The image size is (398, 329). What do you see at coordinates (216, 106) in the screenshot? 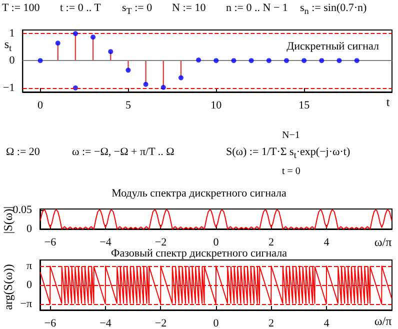
I see `x-tick-label: 10` at bounding box center [216, 106].